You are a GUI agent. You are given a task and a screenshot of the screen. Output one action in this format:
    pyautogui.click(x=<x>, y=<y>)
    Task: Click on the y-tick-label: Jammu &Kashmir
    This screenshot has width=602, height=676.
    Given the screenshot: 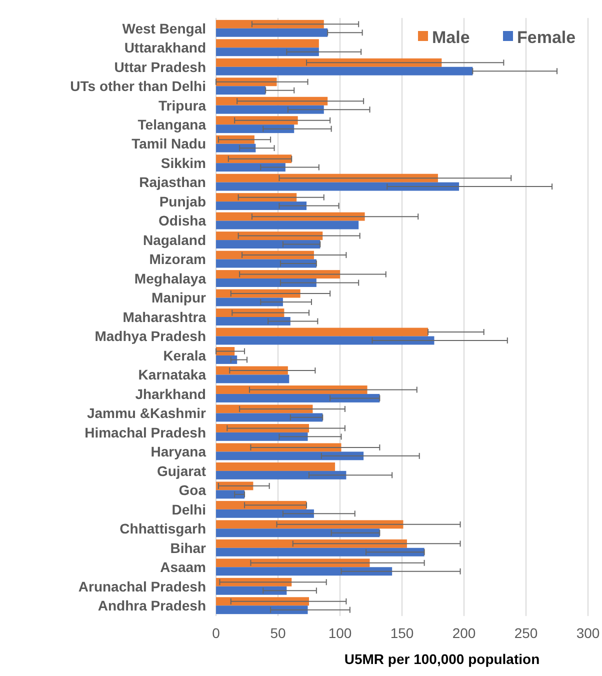 What is the action you would take?
    pyautogui.click(x=146, y=413)
    